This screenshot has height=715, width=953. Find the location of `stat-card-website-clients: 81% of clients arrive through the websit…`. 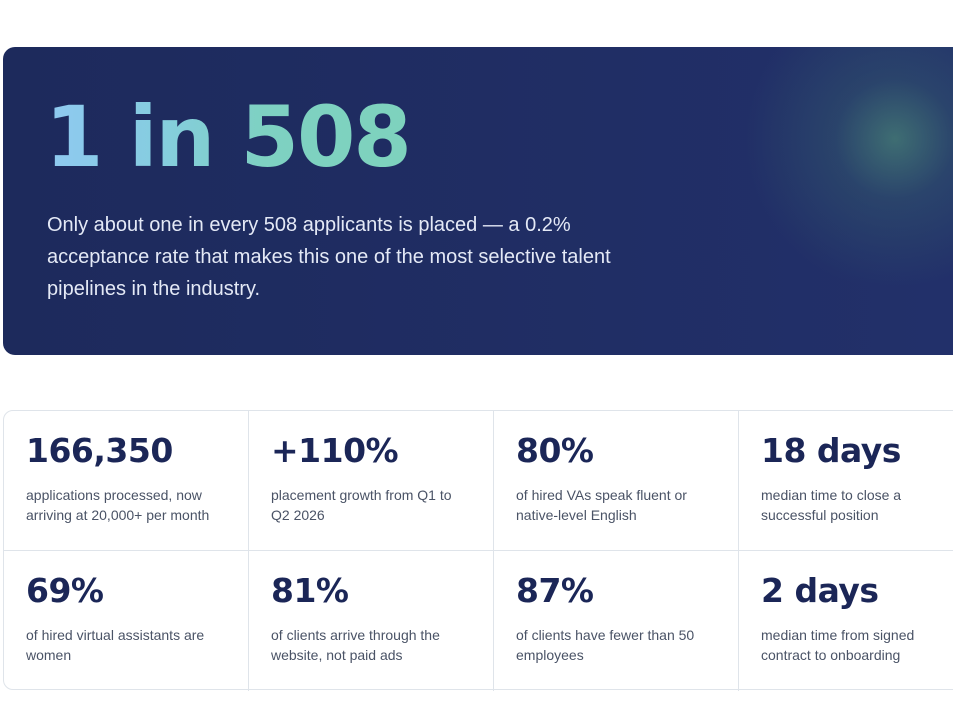

stat-card-website-clients: 81% of clients arrive through the websit… is located at coordinates (371, 621).